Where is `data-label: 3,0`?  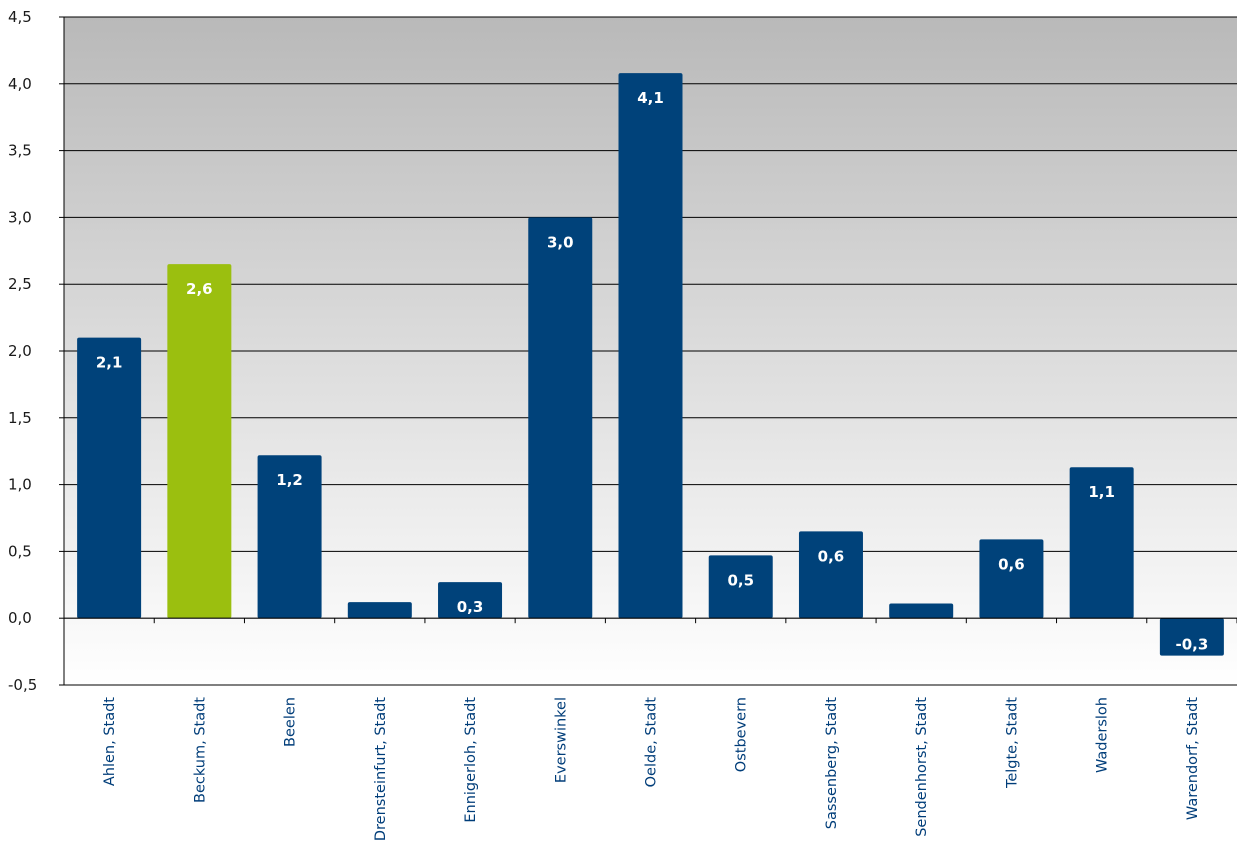
data-label: 3,0 is located at coordinates (560, 242).